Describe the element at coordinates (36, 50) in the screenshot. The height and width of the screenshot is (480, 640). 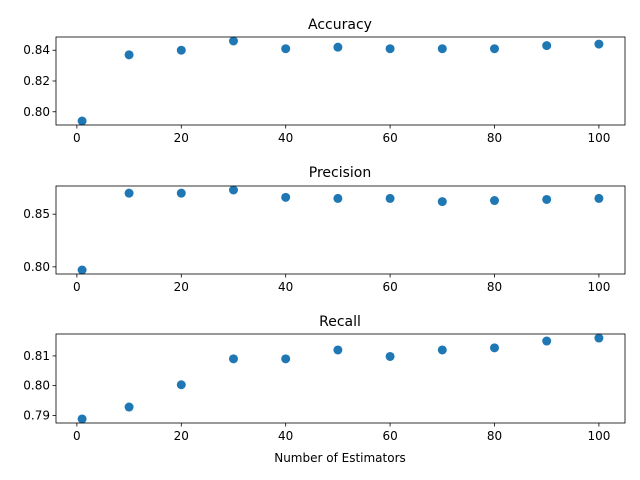
I see `y-tick-label: 0.84` at that location.